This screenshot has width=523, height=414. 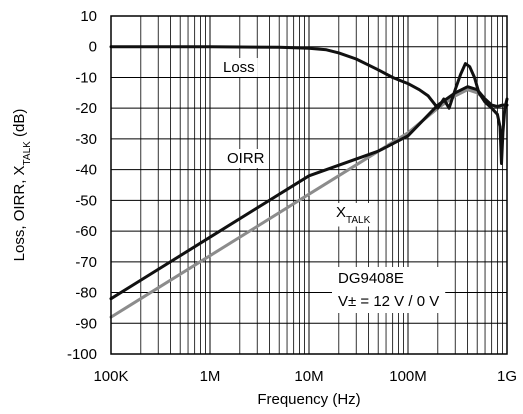 What do you see at coordinates (86, 323) in the screenshot?
I see `y-tick-label: -90` at bounding box center [86, 323].